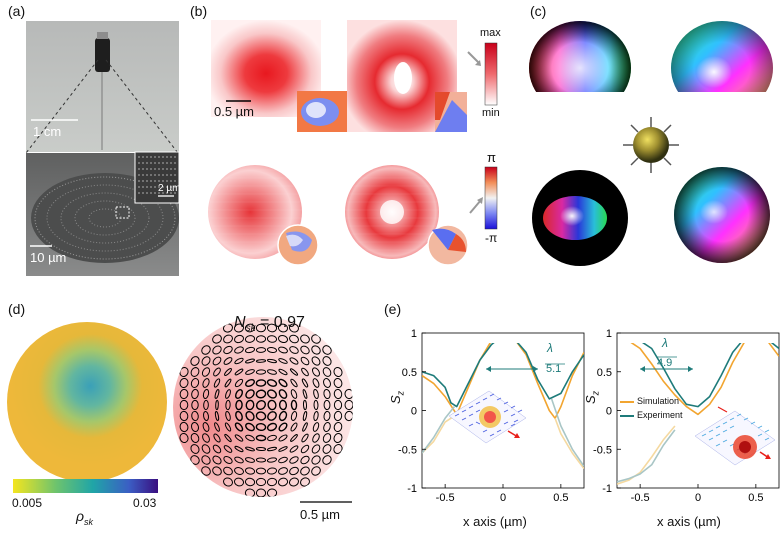  I want to click on rho-colorbar-label: ρsk, so click(85, 517).